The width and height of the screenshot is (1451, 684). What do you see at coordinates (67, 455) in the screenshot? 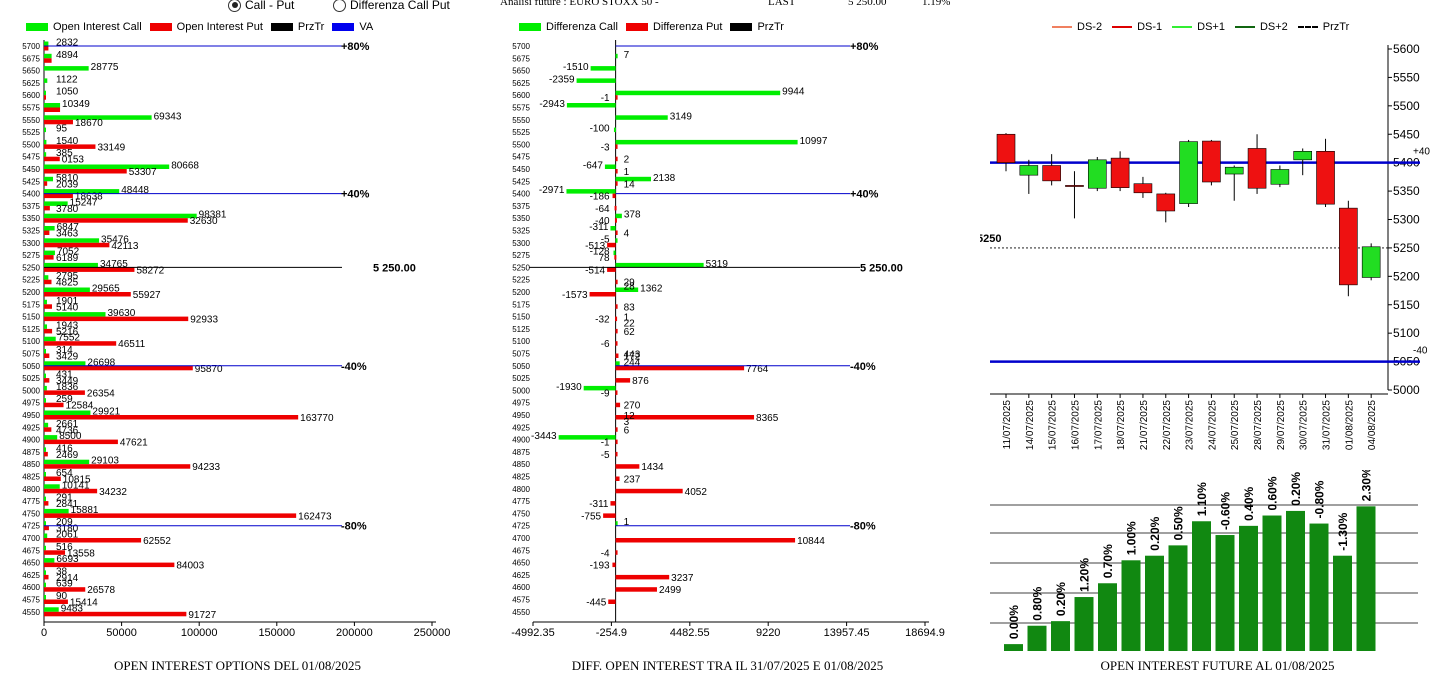
I see `oi-put-label: 2469` at bounding box center [67, 455].